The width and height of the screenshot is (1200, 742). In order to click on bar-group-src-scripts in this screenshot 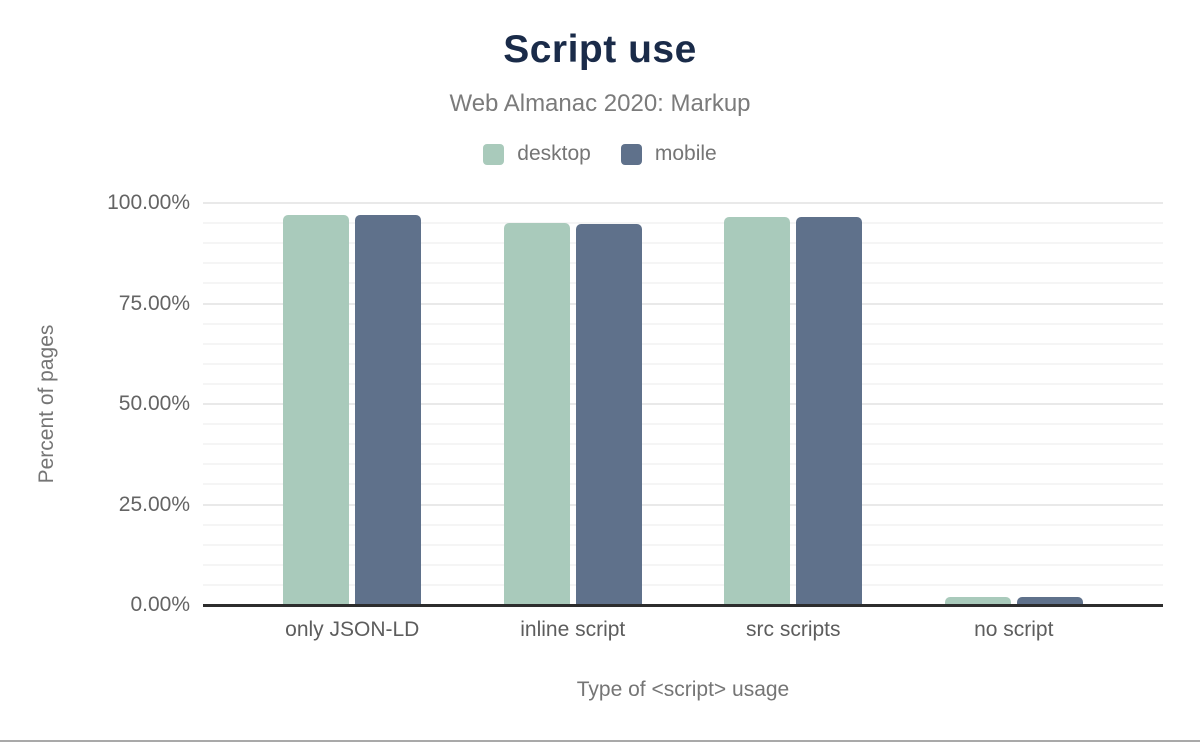, I will do `click(793, 404)`.